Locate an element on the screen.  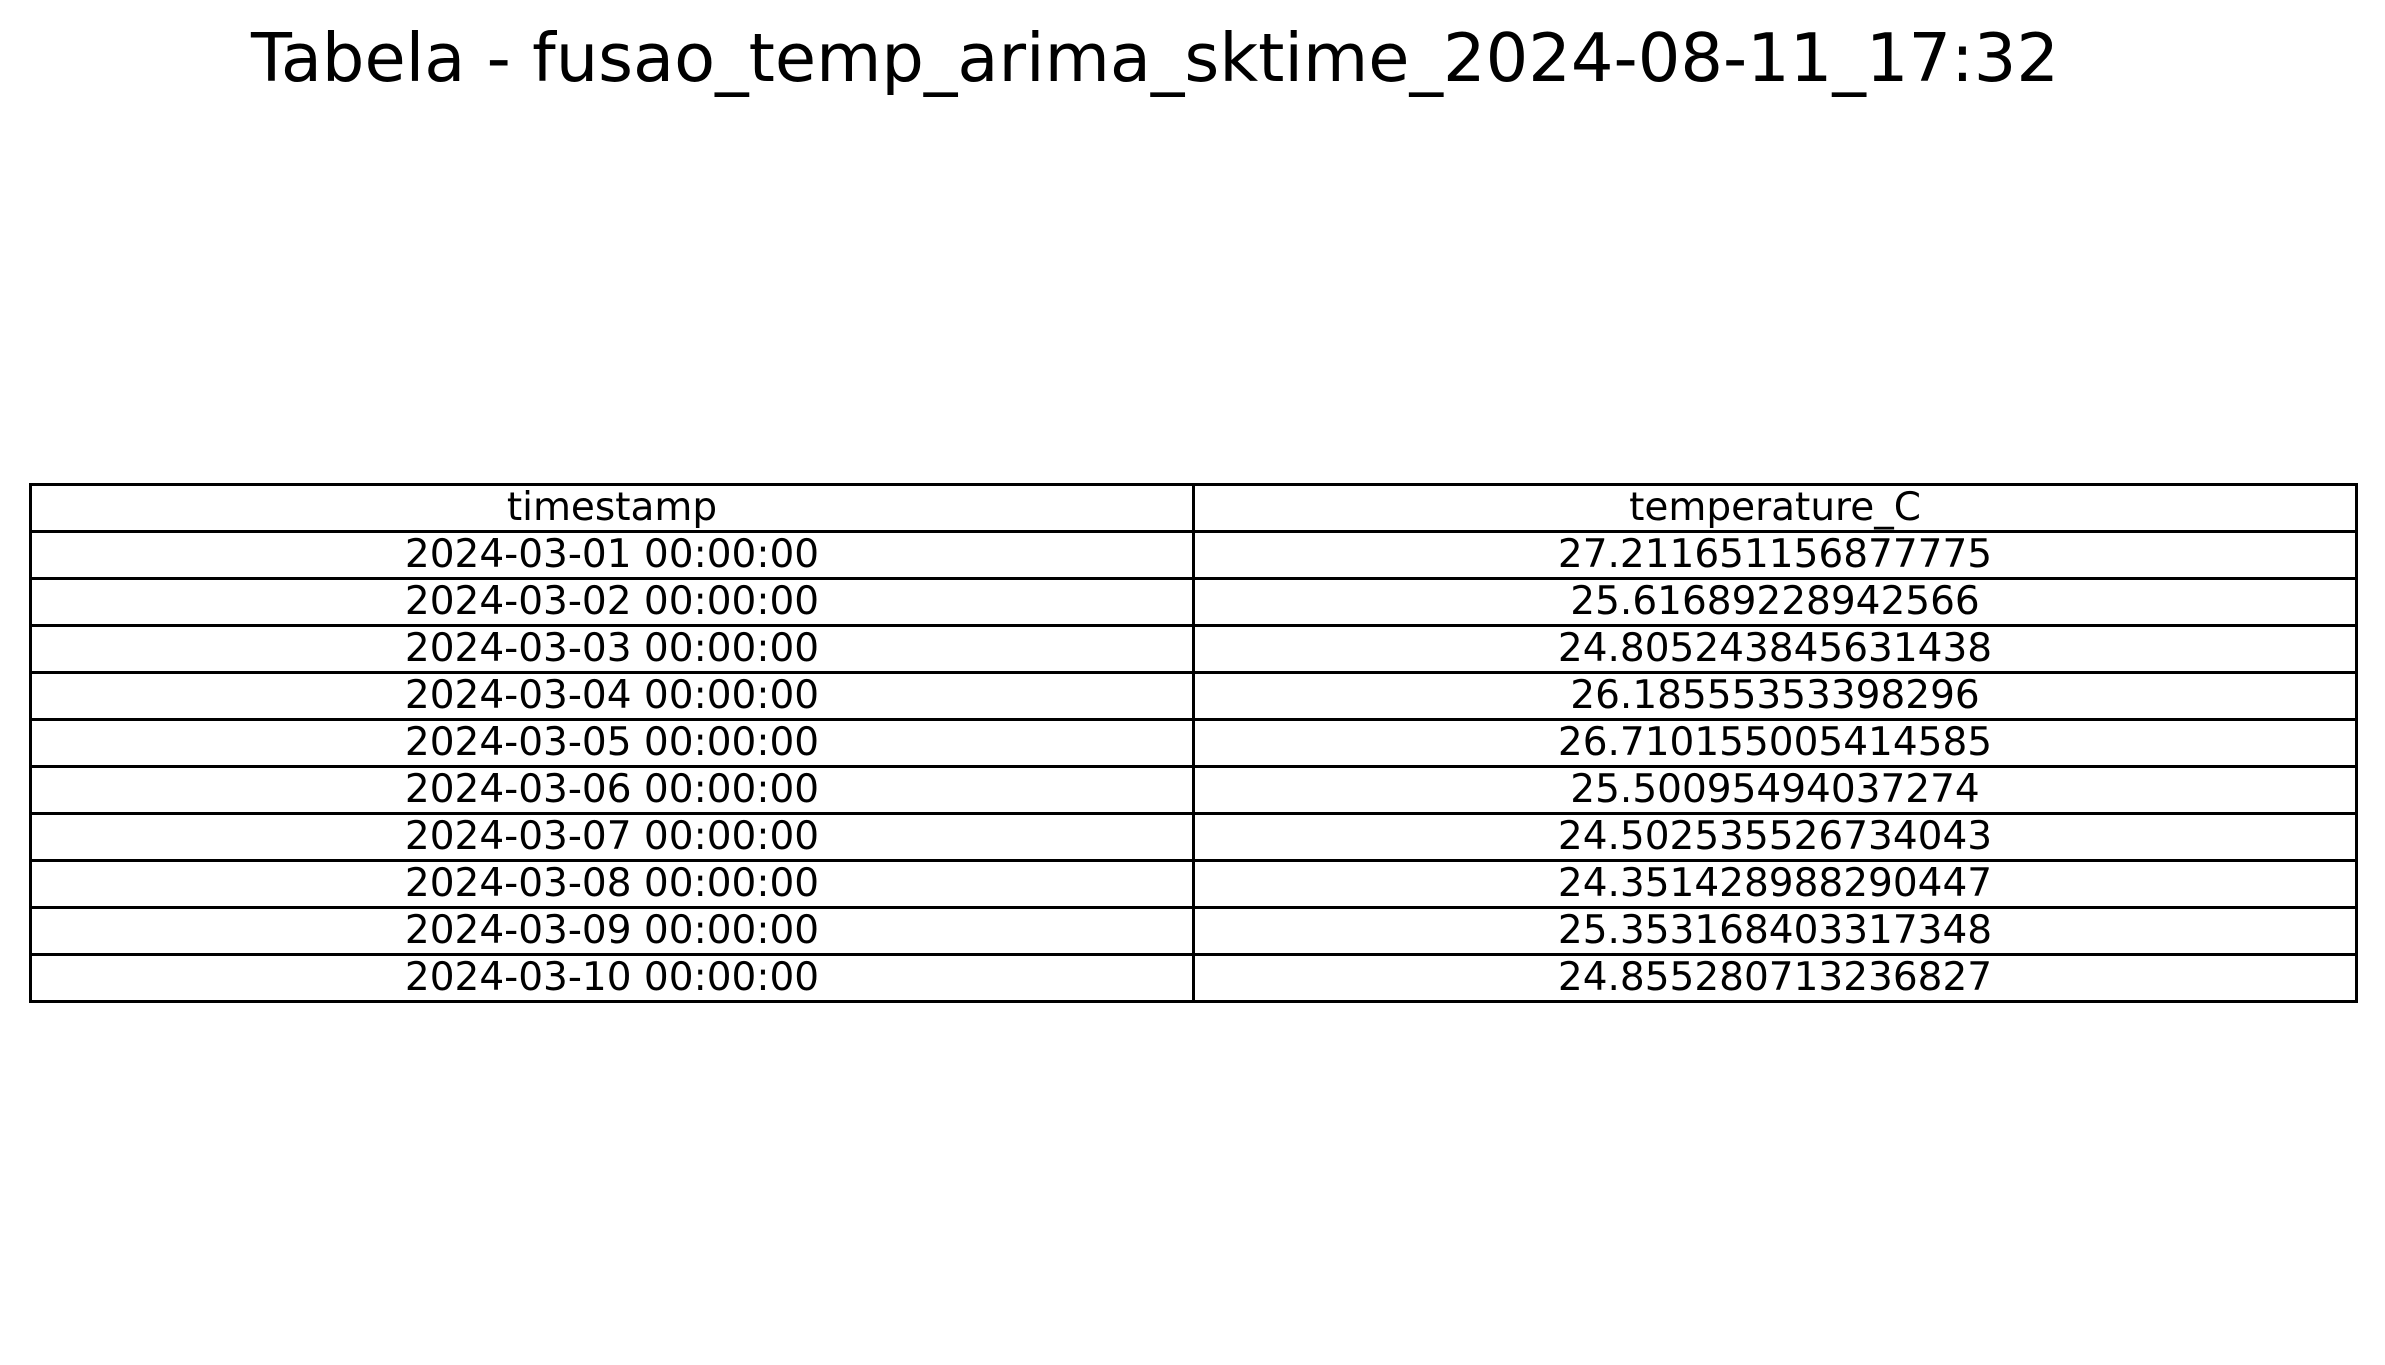
cell-temperature: 24.502535526734043 is located at coordinates (1775, 837).